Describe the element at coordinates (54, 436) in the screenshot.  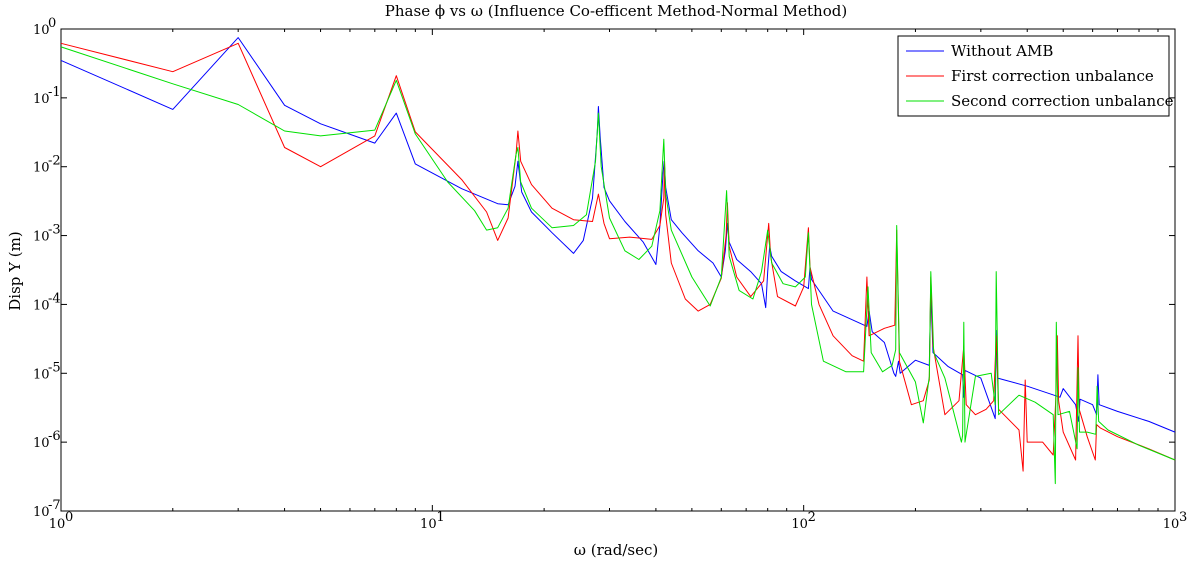
I see `y-tick-exponent: -6` at that location.